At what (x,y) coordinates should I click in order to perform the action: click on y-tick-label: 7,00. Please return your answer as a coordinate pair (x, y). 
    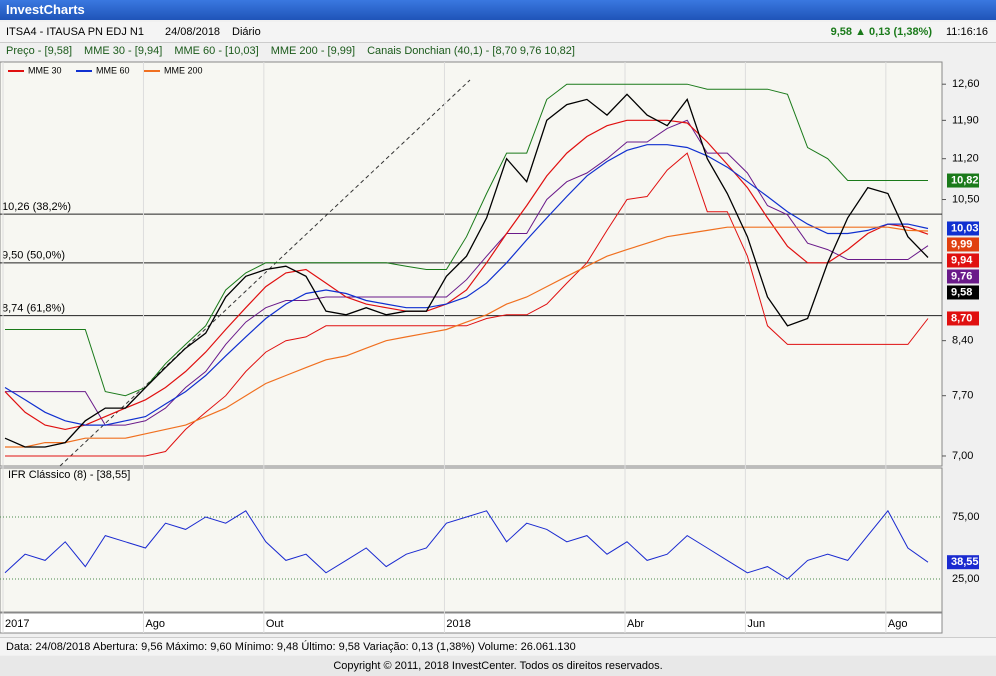
    Looking at the image, I should click on (962, 456).